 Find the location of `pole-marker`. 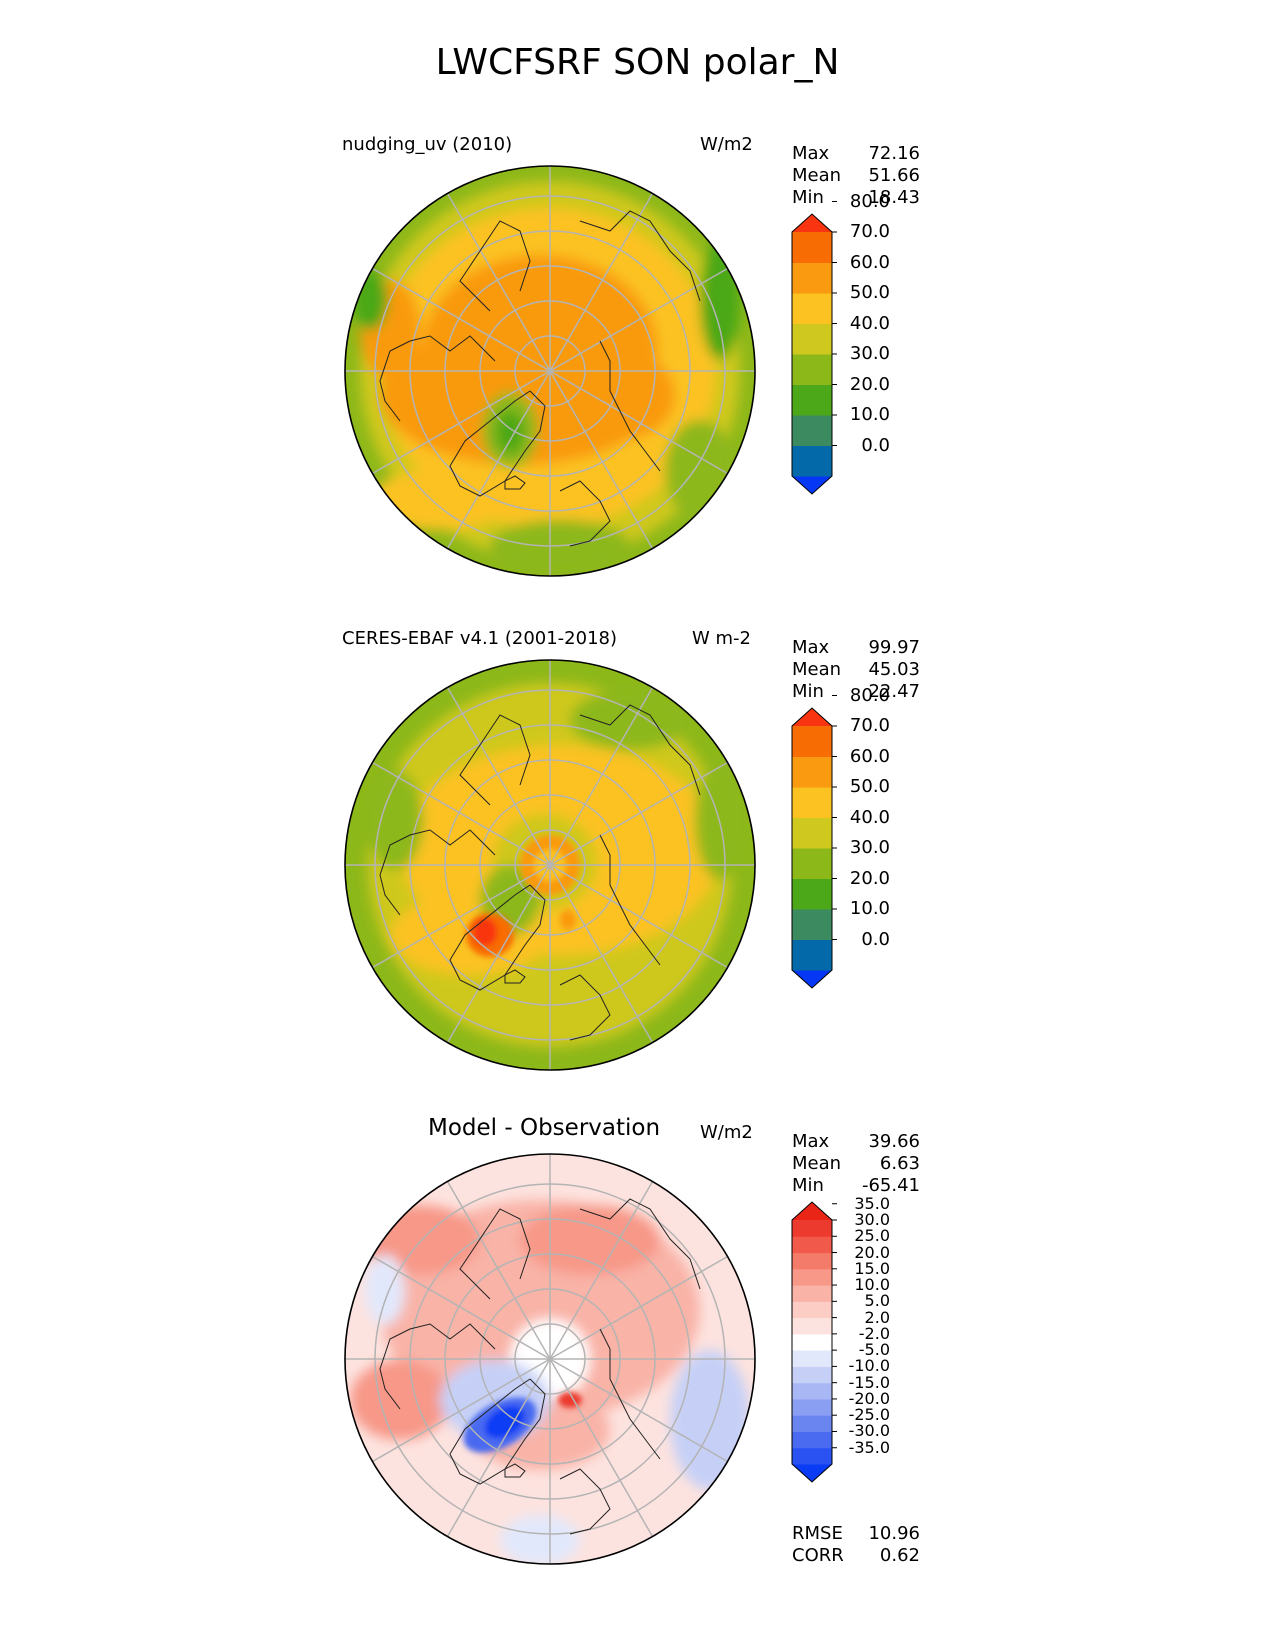

pole-marker is located at coordinates (550, 865).